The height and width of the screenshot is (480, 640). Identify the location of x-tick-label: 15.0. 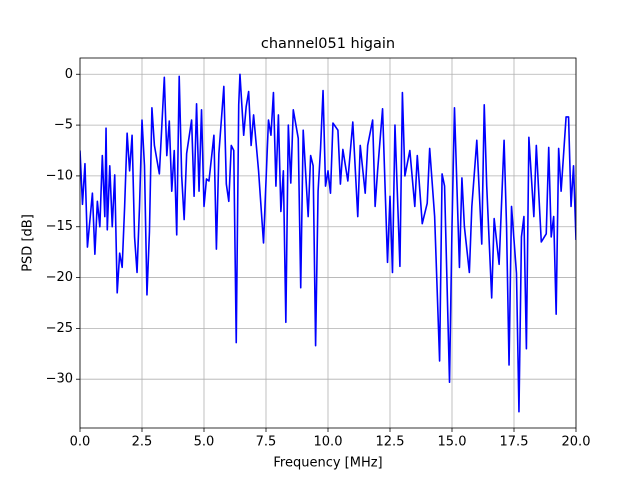
(452, 442).